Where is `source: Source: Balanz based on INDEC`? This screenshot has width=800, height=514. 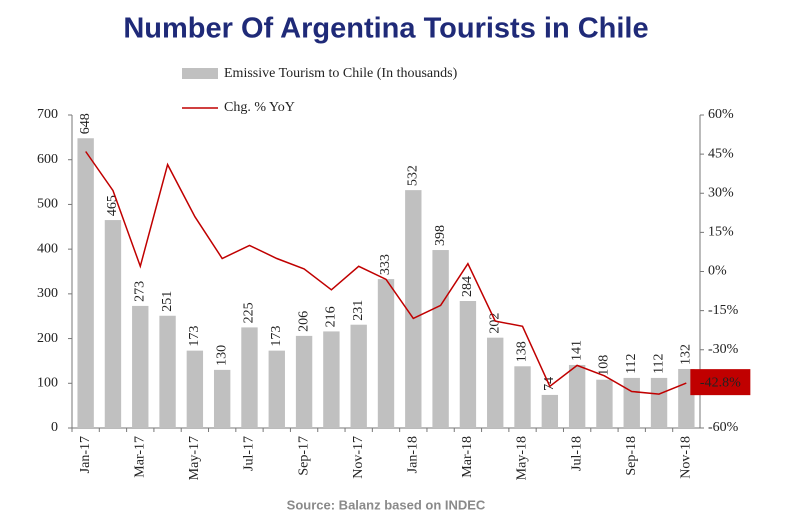 source: Source: Balanz based on INDEC is located at coordinates (386, 504).